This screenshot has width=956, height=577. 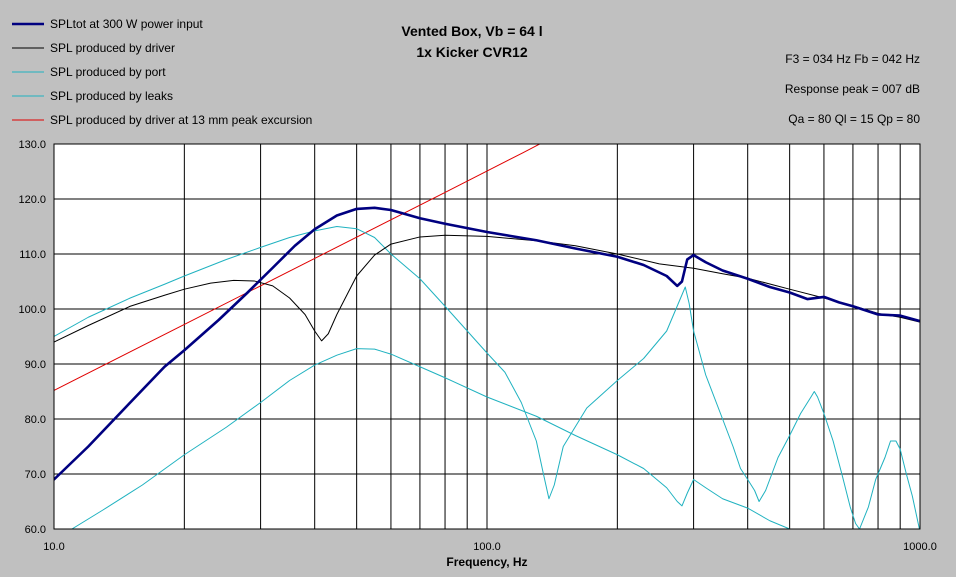 I want to click on y-tick-label: 80.0, so click(x=35, y=420).